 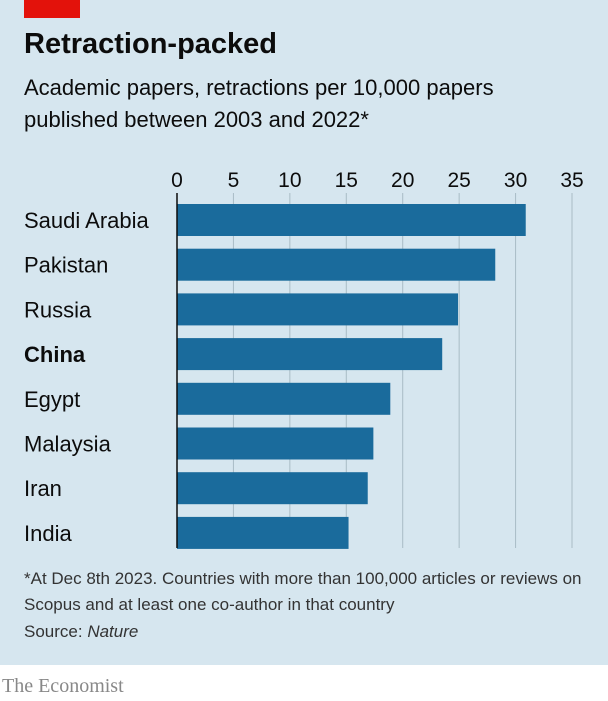 What do you see at coordinates (66, 265) in the screenshot?
I see `category-label: Pakistan` at bounding box center [66, 265].